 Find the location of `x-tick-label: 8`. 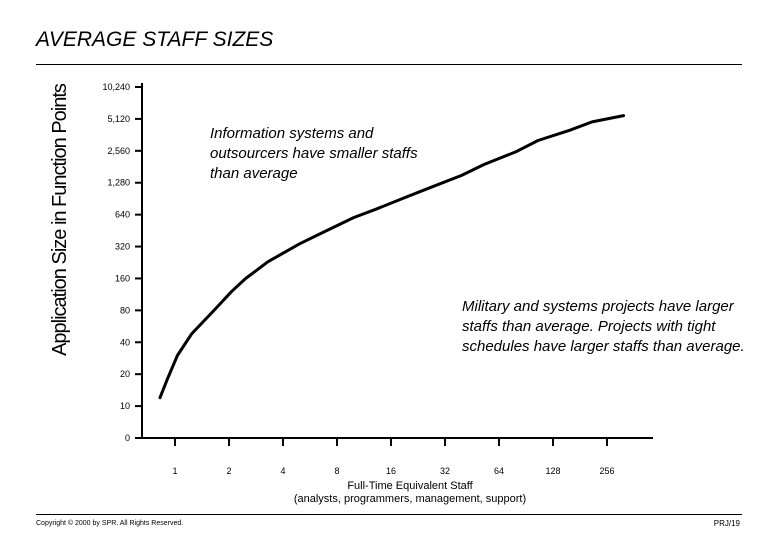

x-tick-label: 8 is located at coordinates (336, 471).